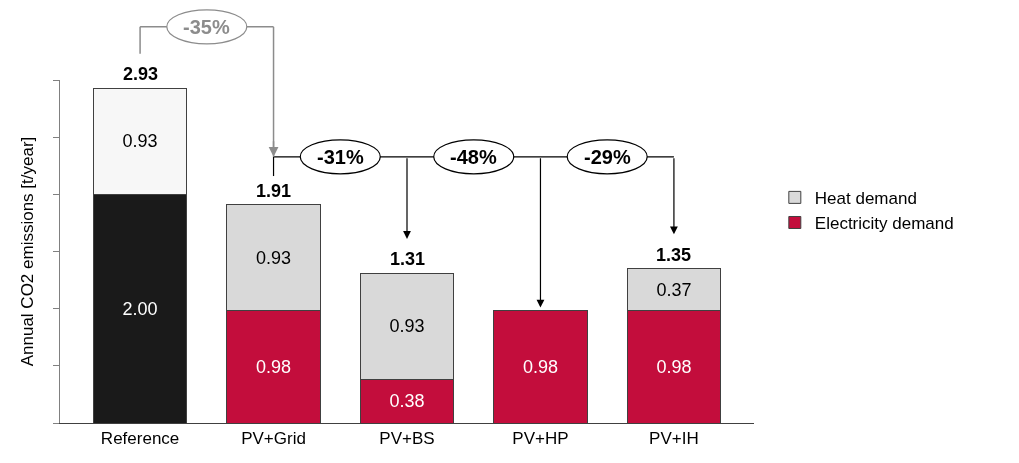 This screenshot has width=1019, height=463. What do you see at coordinates (884, 224) in the screenshot?
I see `legend-label: Electricity demand` at bounding box center [884, 224].